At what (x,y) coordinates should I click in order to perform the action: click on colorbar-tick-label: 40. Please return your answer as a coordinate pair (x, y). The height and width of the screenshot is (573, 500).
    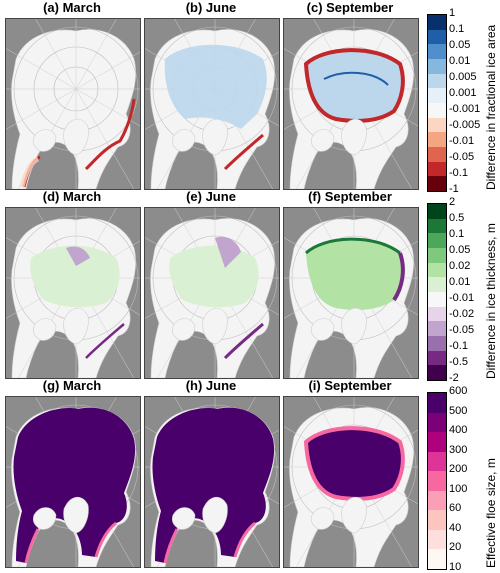
    Looking at the image, I should click on (455, 527).